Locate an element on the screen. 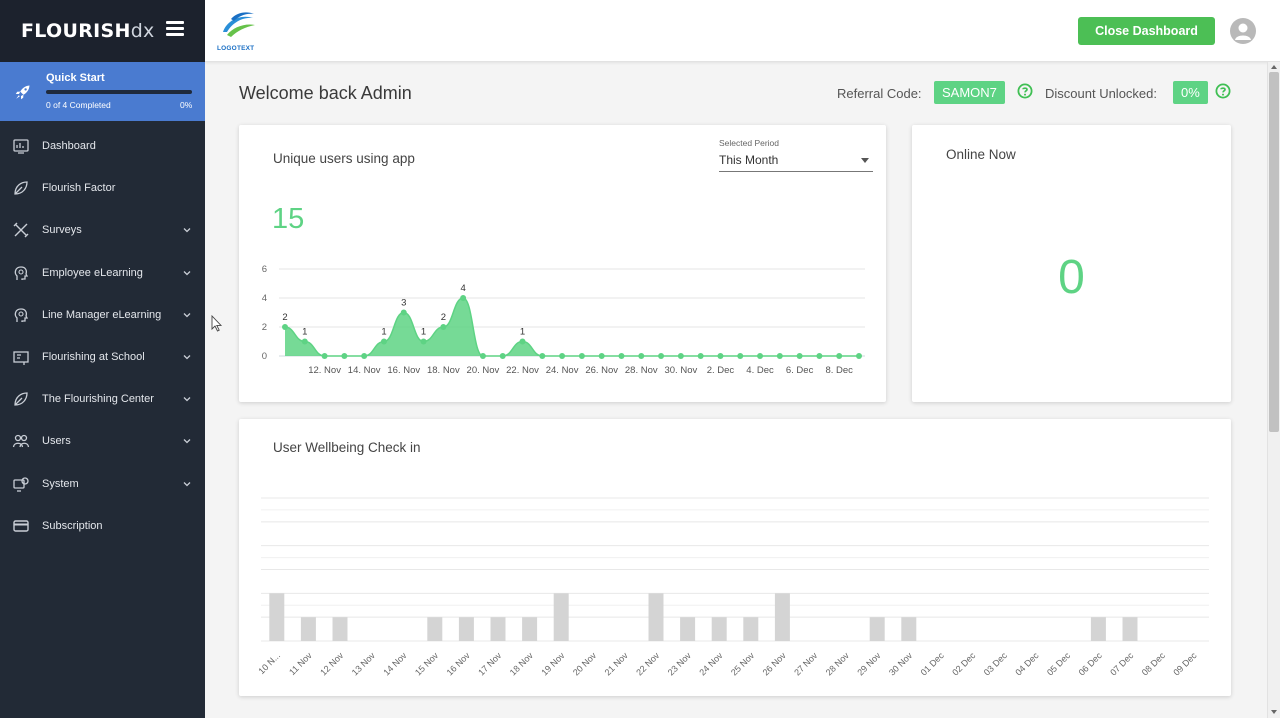 This screenshot has width=1280, height=718. sidebar-item-dashboard: Dashboard is located at coordinates (102, 146).